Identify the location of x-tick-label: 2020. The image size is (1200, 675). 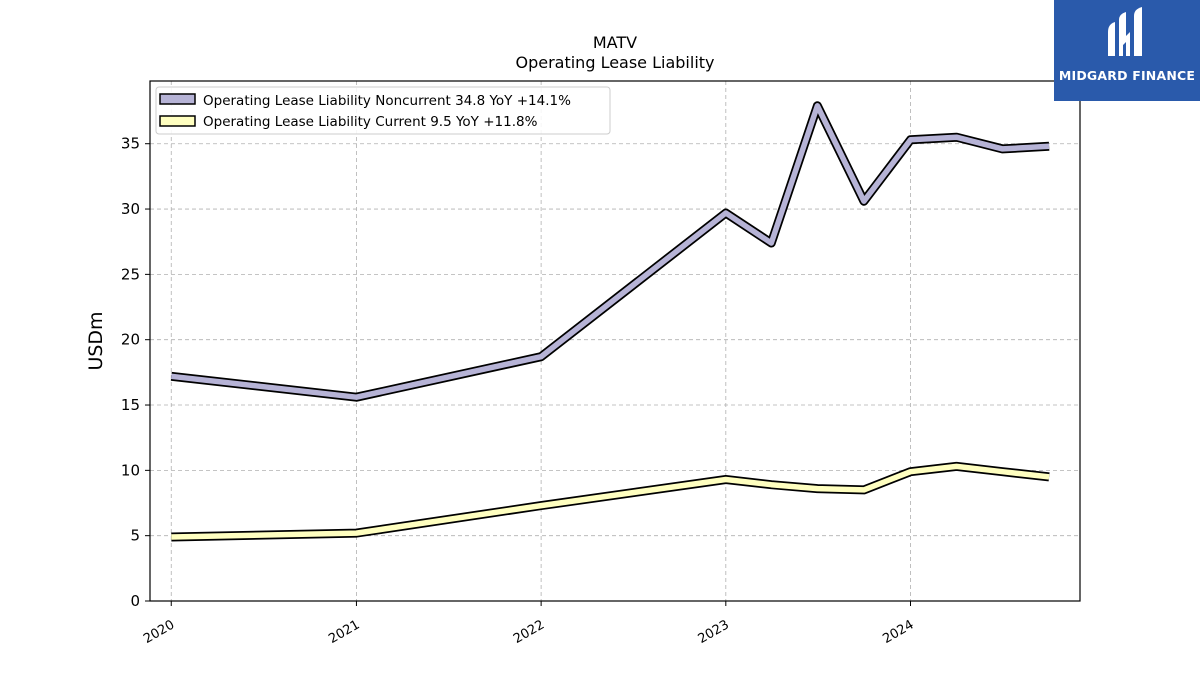
(159, 632).